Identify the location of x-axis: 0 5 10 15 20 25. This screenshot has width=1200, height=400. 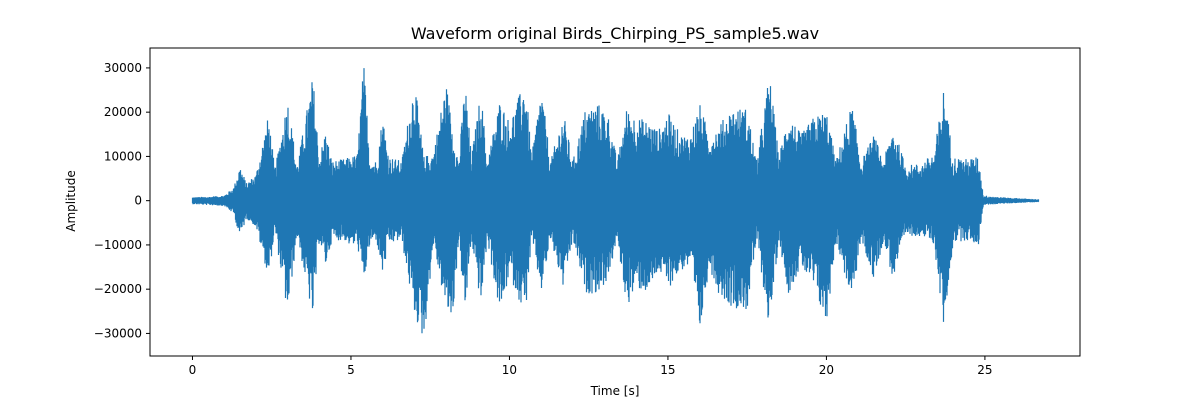
(591, 366).